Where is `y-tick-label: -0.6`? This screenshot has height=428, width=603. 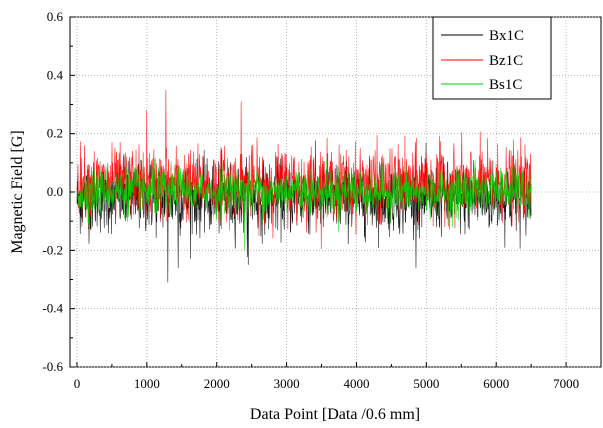 y-tick-label: -0.6 is located at coordinates (52, 366).